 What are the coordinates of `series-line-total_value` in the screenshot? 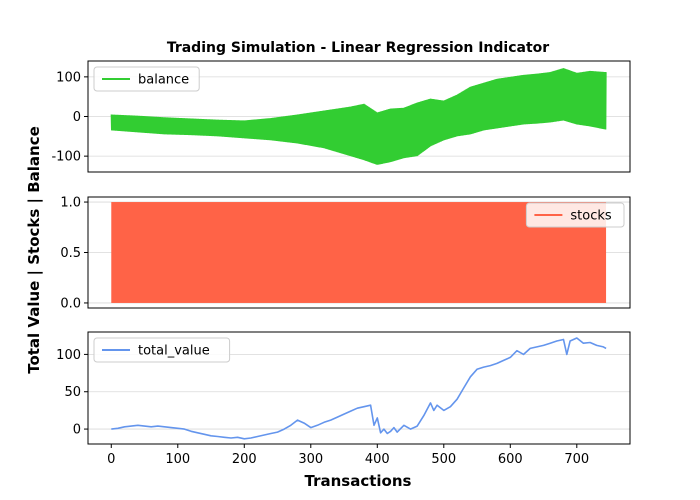 It's located at (359, 388).